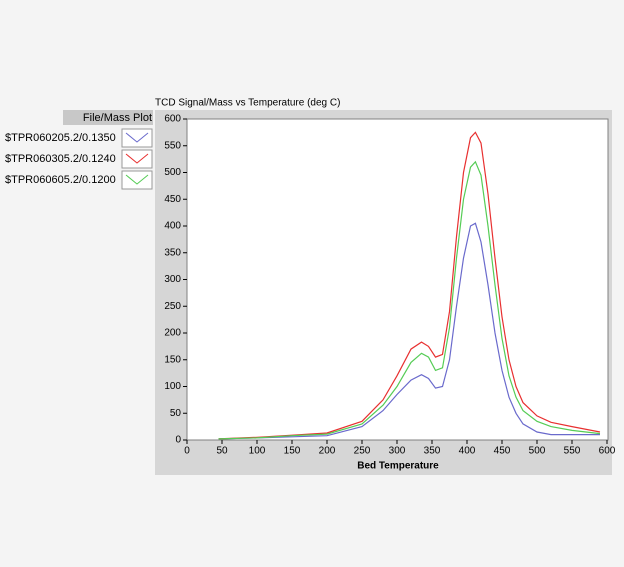 This screenshot has width=624, height=567. Describe the element at coordinates (172, 252) in the screenshot. I see `y-tick-label: 350` at that location.